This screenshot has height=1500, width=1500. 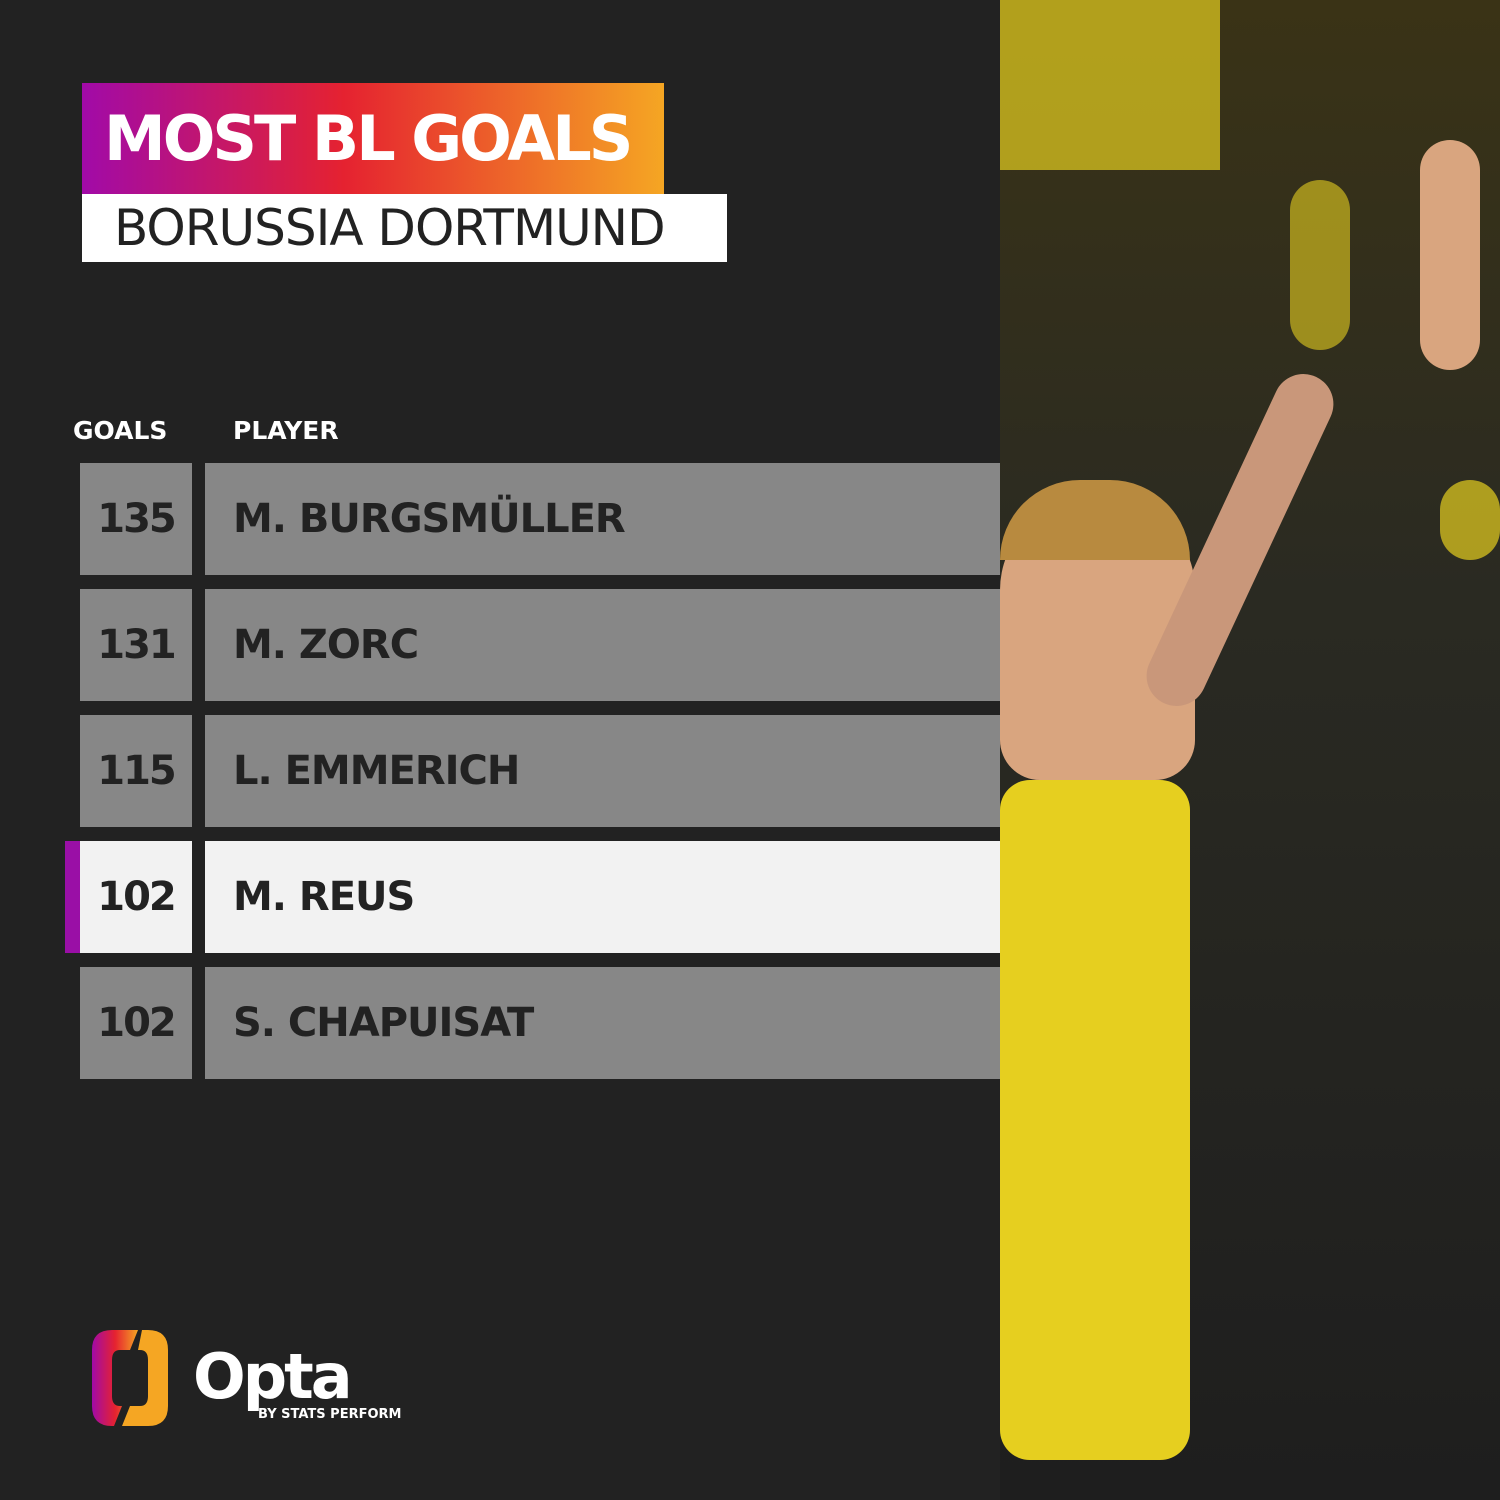 I want to click on table-row: 135 M. BURGSMÜLLER, so click(x=540, y=519).